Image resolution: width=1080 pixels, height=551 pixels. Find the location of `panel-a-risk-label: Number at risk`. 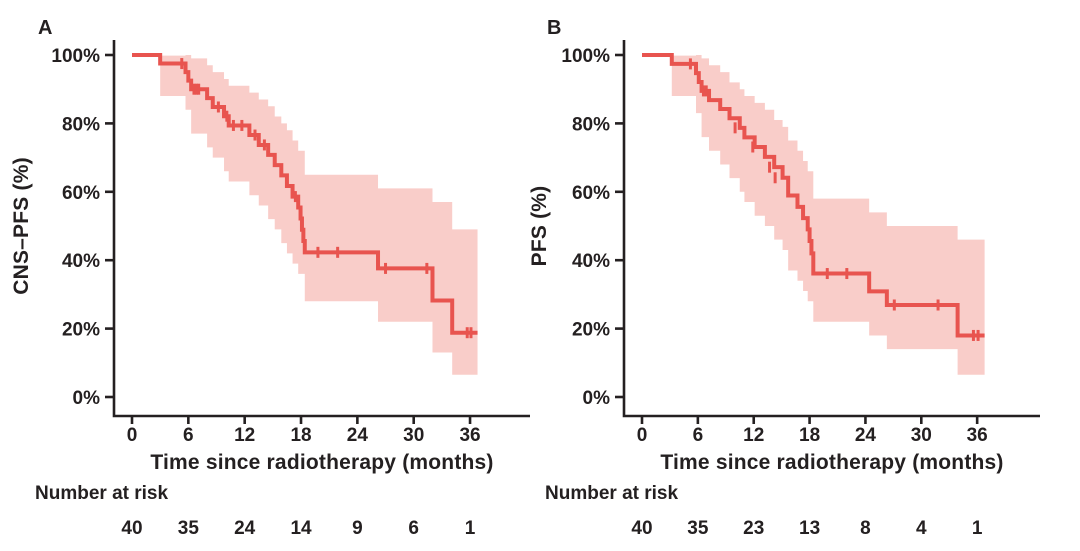

panel-a-risk-label: Number at risk is located at coordinates (101, 493).